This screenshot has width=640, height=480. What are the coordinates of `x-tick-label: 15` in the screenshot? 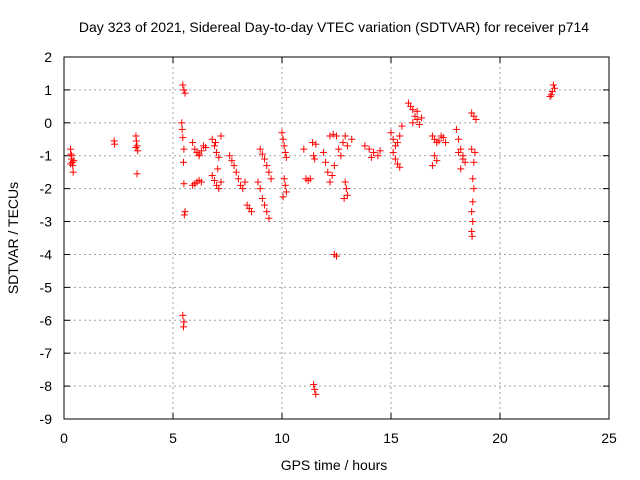 It's located at (391, 438).